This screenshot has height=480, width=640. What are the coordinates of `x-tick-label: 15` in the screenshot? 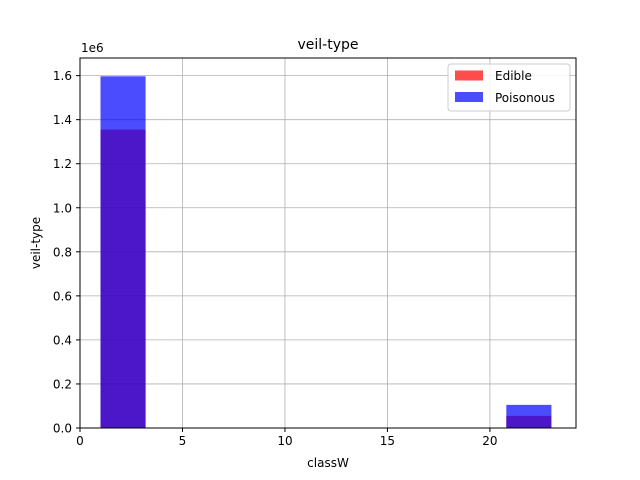 It's located at (387, 441).